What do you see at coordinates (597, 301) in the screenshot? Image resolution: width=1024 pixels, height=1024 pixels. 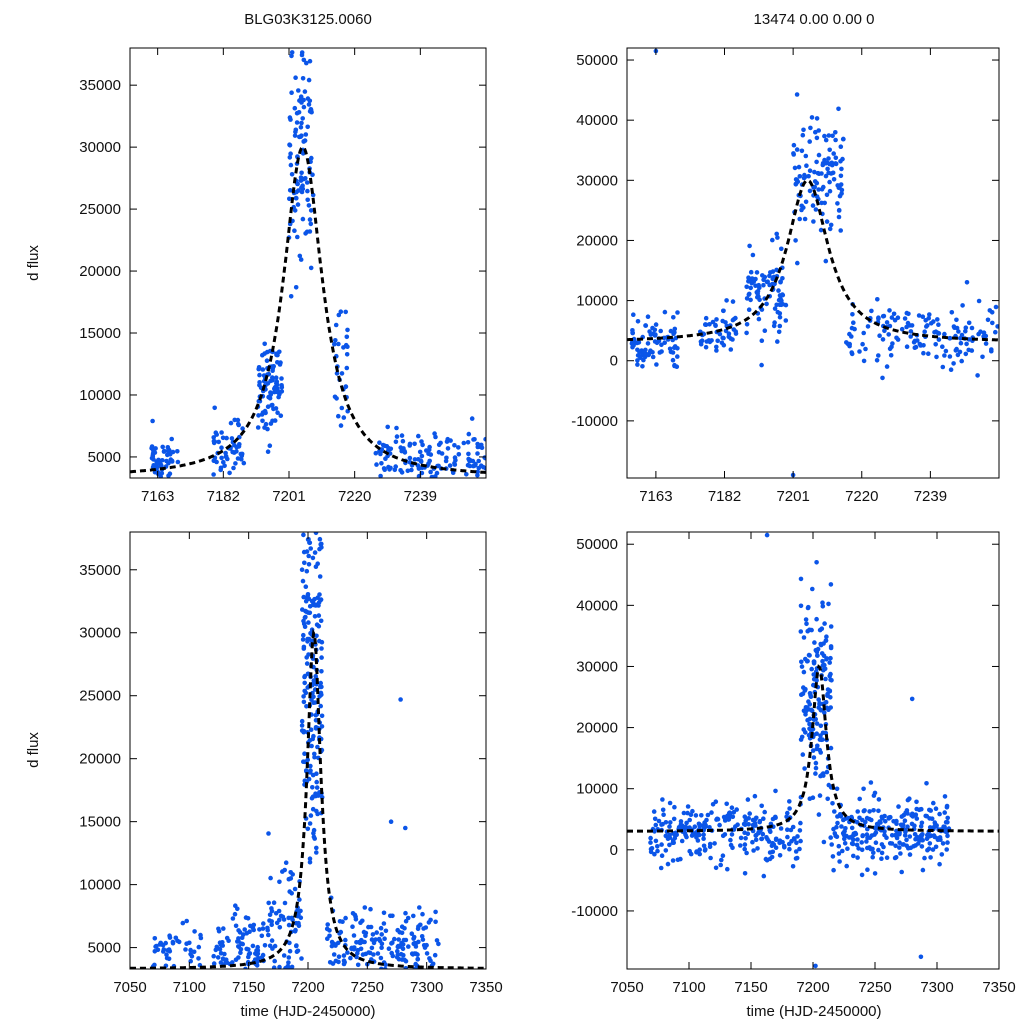 I see `y-tick-label: 10000` at bounding box center [597, 301].